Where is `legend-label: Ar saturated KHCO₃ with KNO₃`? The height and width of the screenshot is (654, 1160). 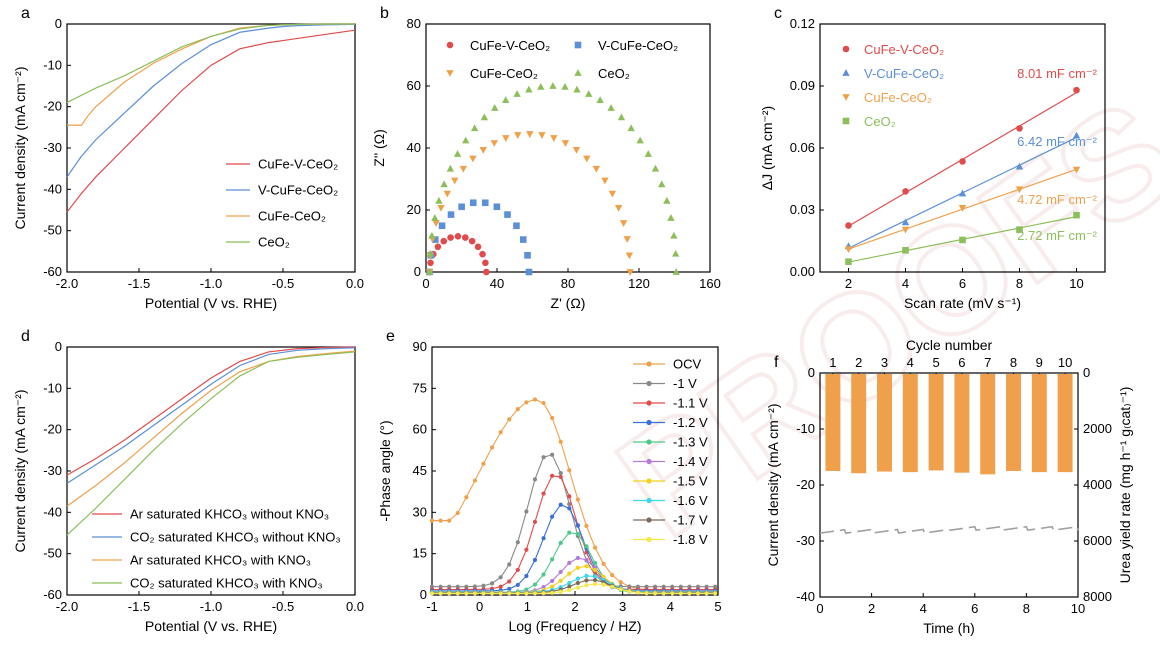
legend-label: Ar saturated KHCO₃ with KNO₃ is located at coordinates (220, 560).